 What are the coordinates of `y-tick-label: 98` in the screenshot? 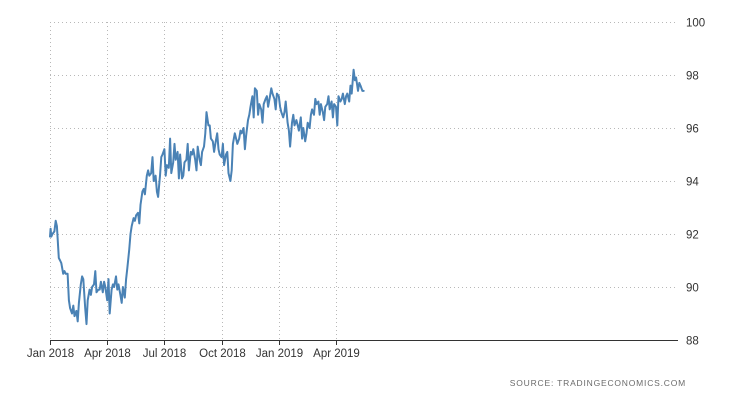 It's located at (692, 77).